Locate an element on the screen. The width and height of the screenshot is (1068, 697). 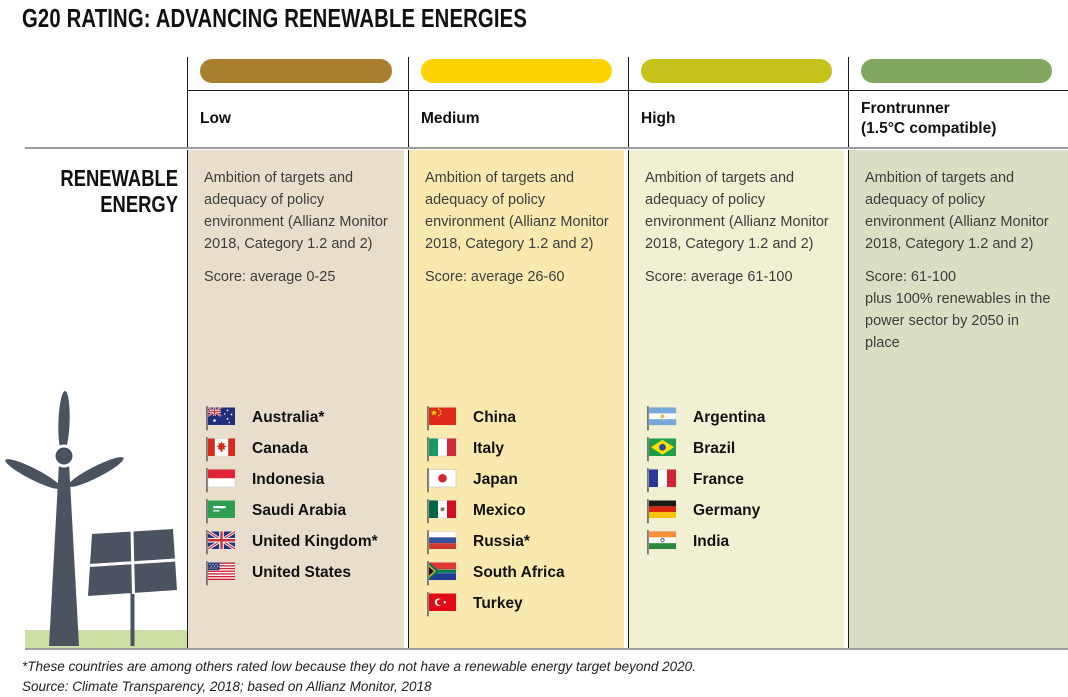
header-col-medium: Medium is located at coordinates (518, 102).